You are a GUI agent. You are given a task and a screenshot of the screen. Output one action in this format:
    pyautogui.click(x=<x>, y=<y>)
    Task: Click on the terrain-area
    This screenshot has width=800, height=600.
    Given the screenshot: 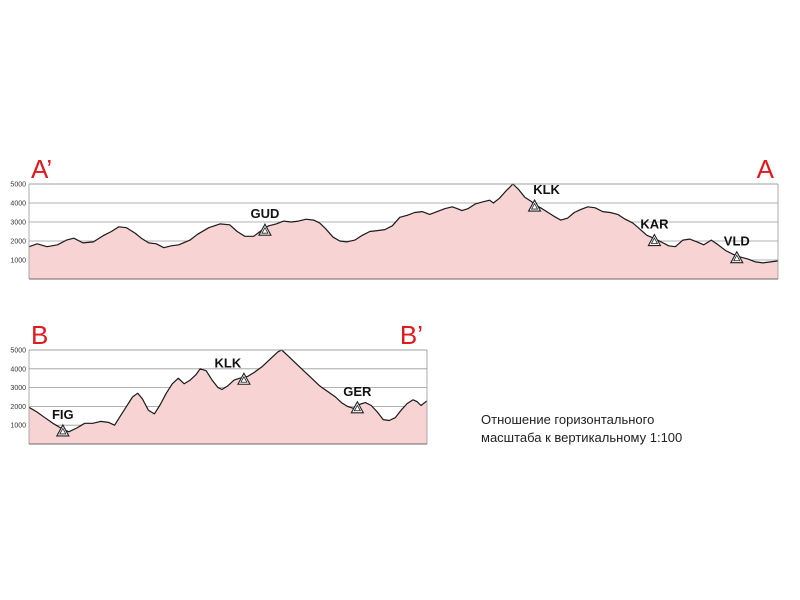 What is the action you would take?
    pyautogui.click(x=228, y=397)
    